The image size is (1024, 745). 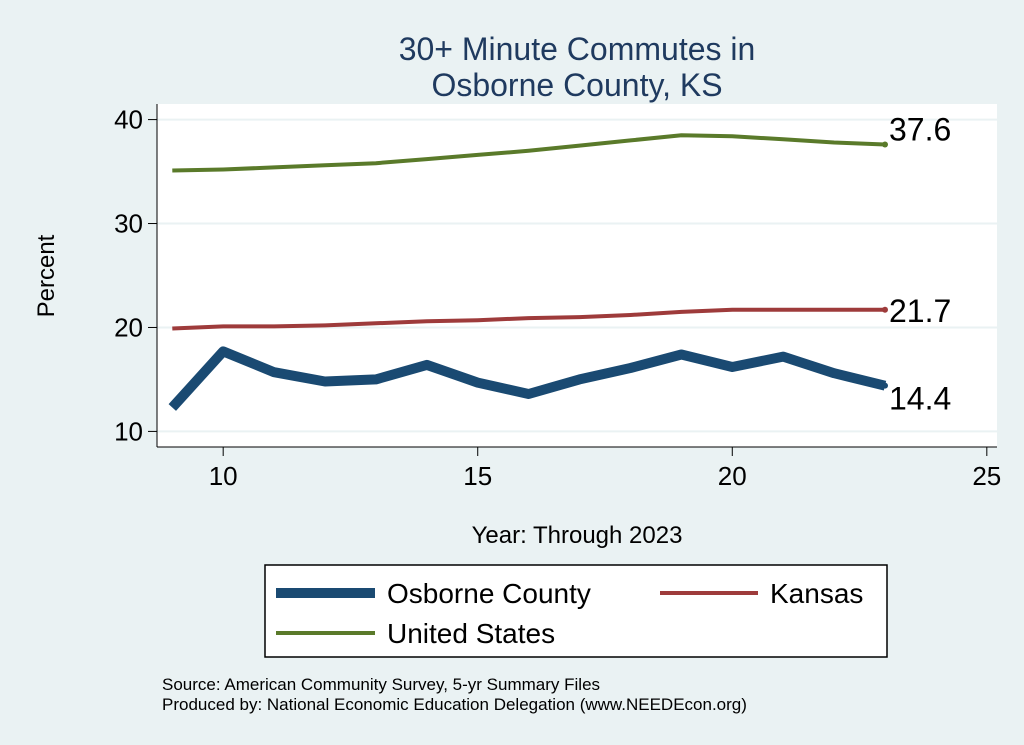 What do you see at coordinates (885, 385) in the screenshot?
I see `end-point-osborne-county` at bounding box center [885, 385].